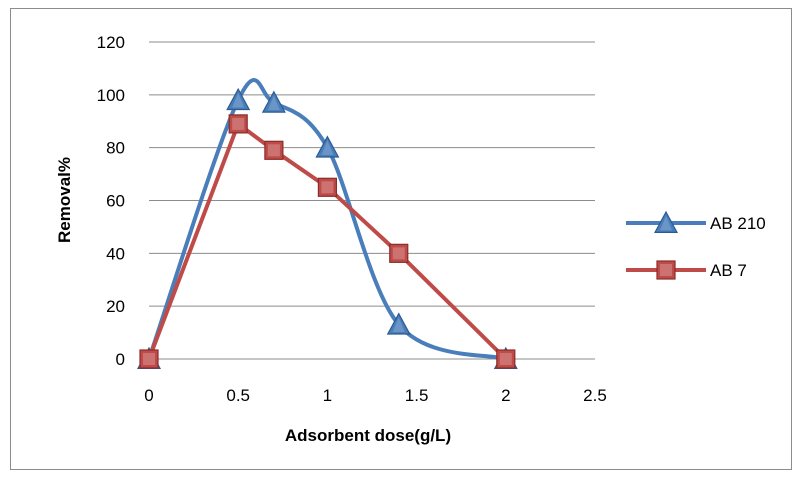 The height and width of the screenshot is (478, 802). What do you see at coordinates (417, 395) in the screenshot?
I see `x-tick-label: 1.5` at bounding box center [417, 395].